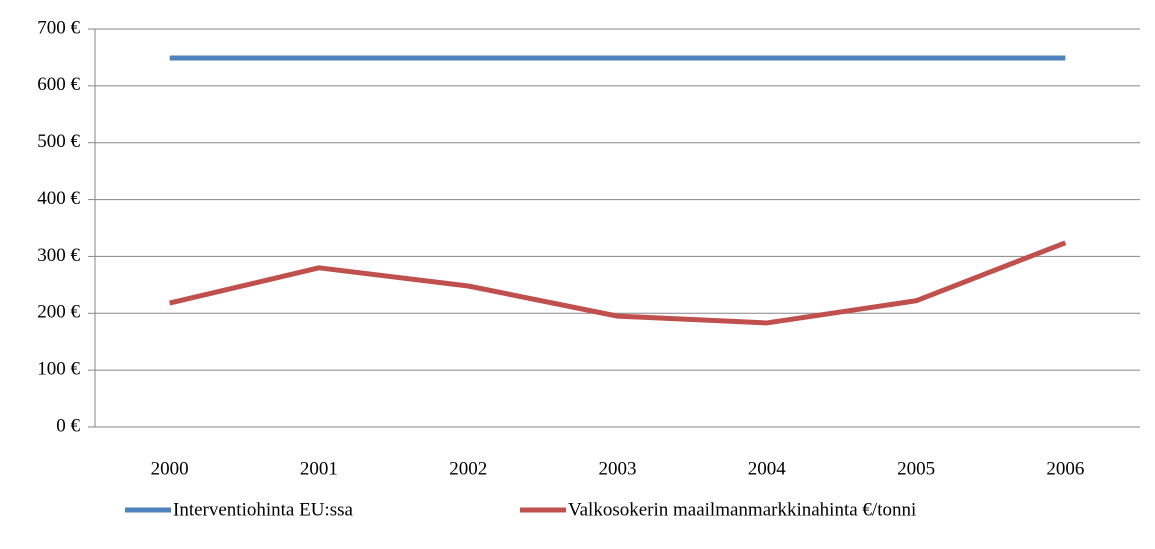 Image resolution: width=1155 pixels, height=549 pixels. What do you see at coordinates (916, 468) in the screenshot?
I see `x-tick-label: 2005` at bounding box center [916, 468].